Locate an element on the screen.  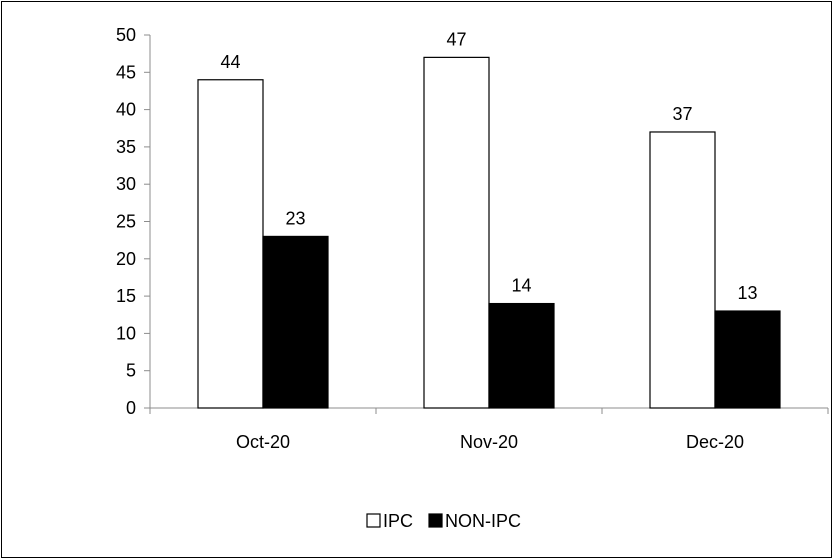
legend-swatch-ipc is located at coordinates (373, 520).